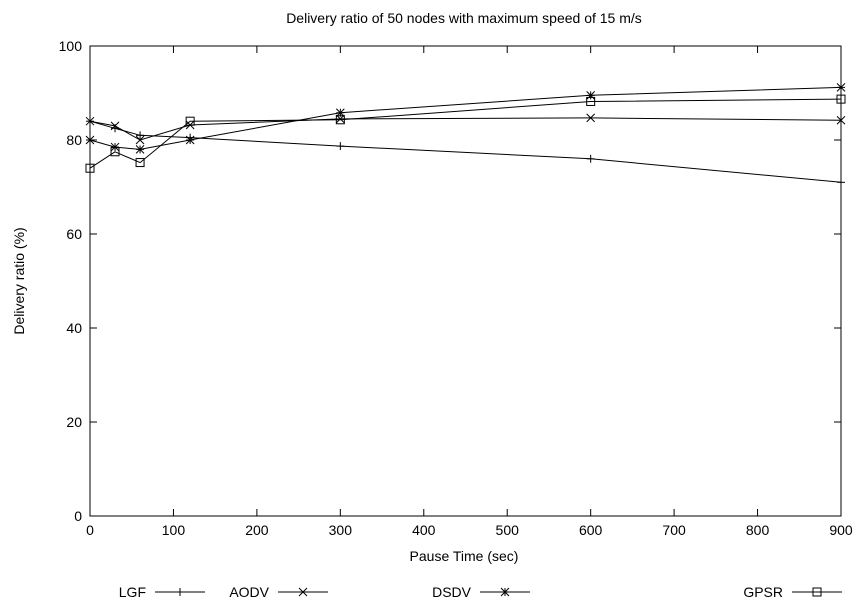 Image resolution: width=857 pixels, height=601 pixels. I want to click on x-tick-label: 800, so click(758, 530).